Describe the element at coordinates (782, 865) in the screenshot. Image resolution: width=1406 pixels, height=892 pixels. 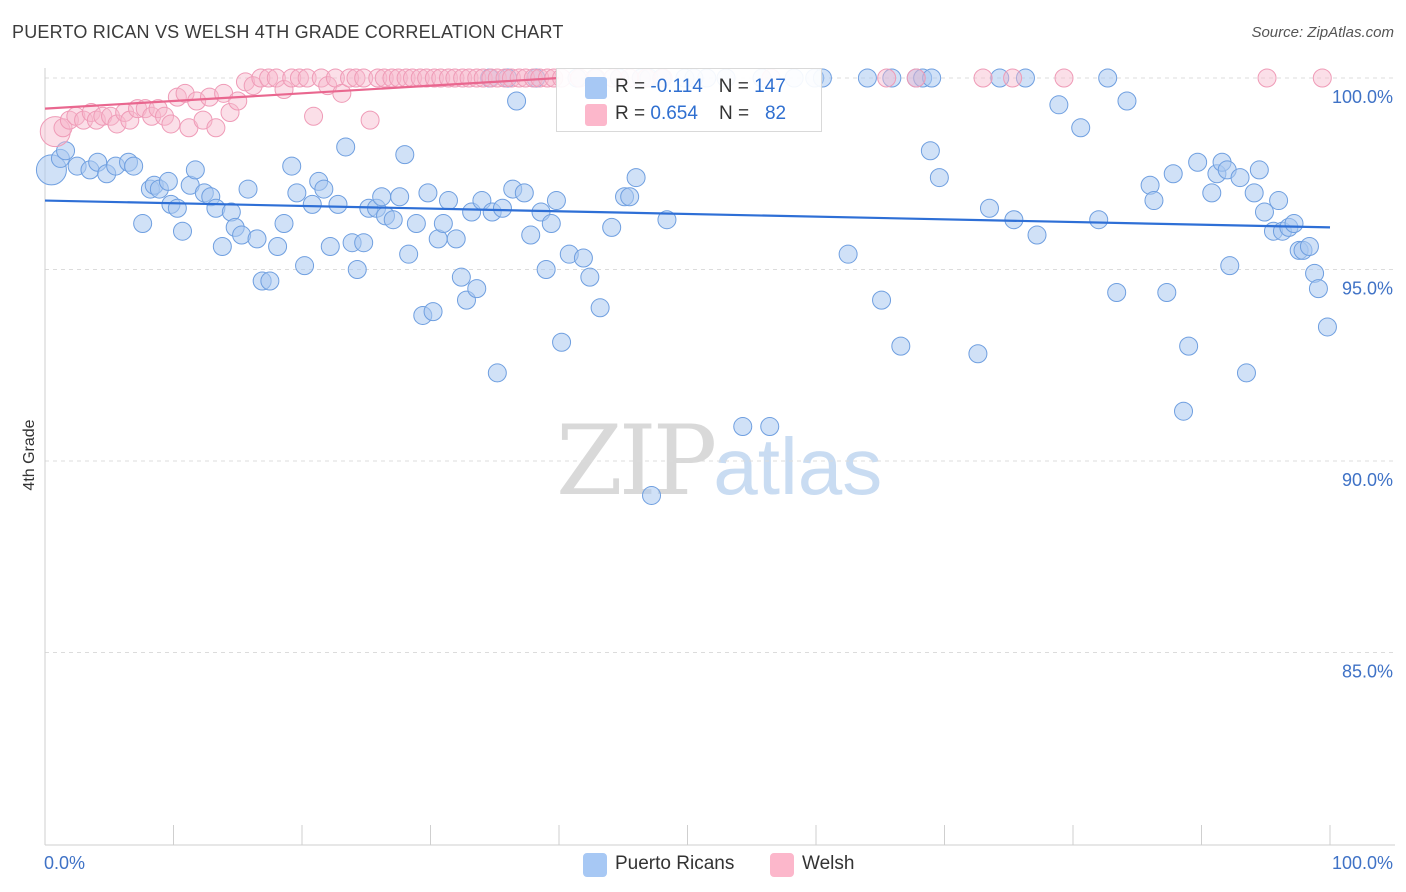
I see `bottom-legend-swatch-welsh` at that location.